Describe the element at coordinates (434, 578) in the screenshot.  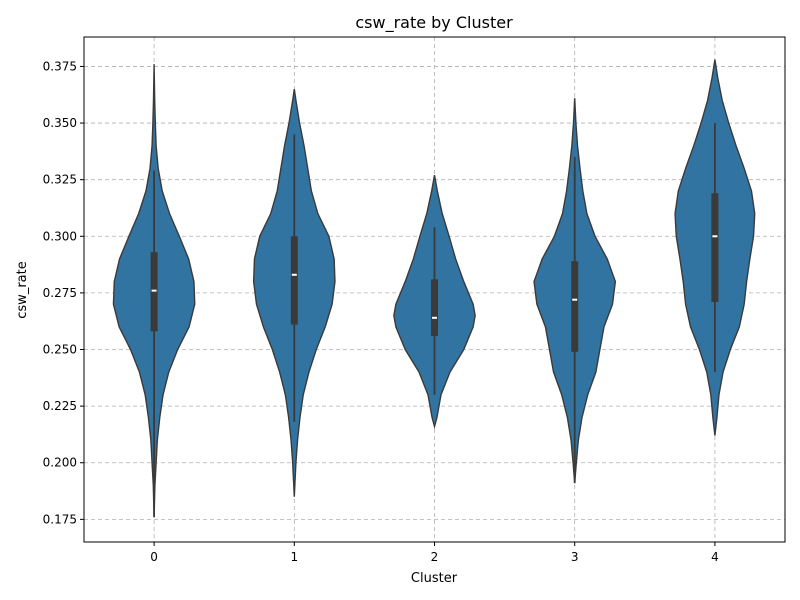
I see `x-axis-label: Cluster` at that location.